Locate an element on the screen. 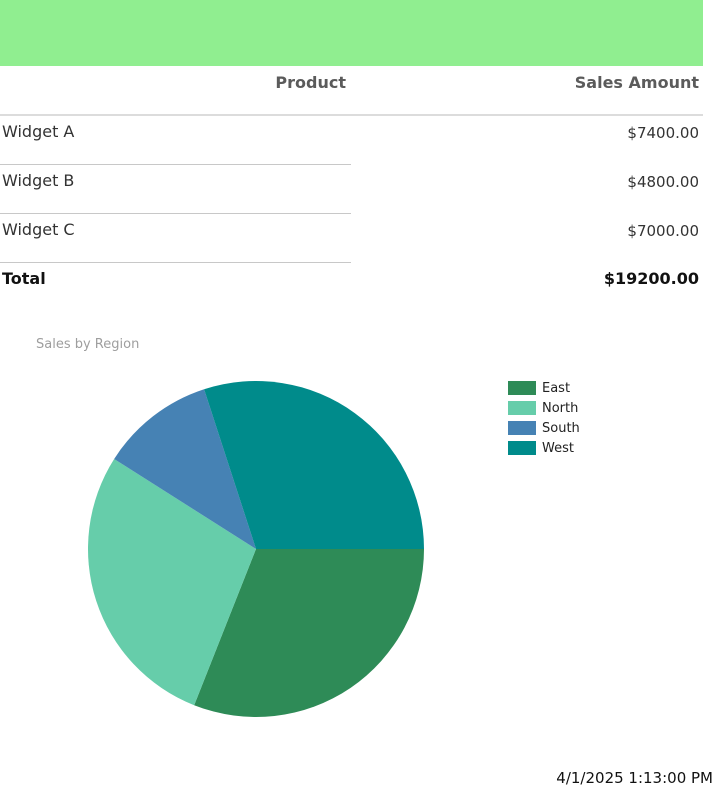 The image size is (715, 789). pie-slice-west is located at coordinates (314, 464).